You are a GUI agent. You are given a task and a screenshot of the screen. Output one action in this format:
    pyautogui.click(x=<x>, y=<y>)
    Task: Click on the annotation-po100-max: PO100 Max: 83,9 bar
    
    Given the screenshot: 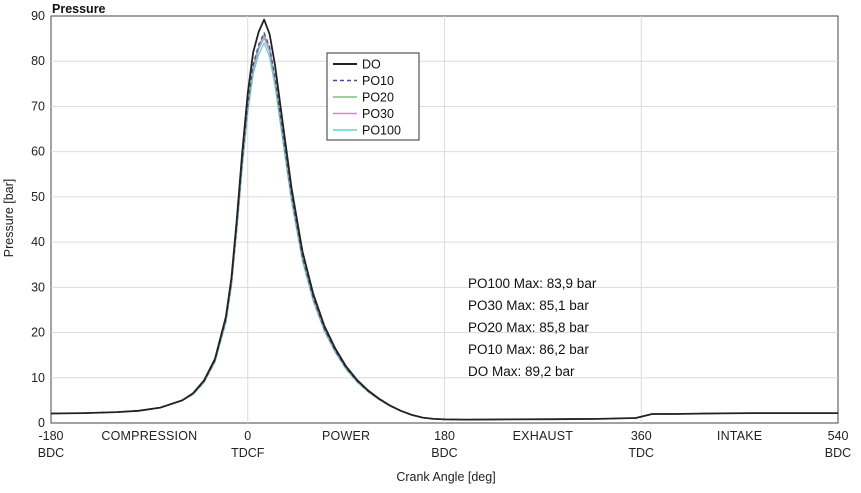 What is the action you would take?
    pyautogui.click(x=532, y=283)
    